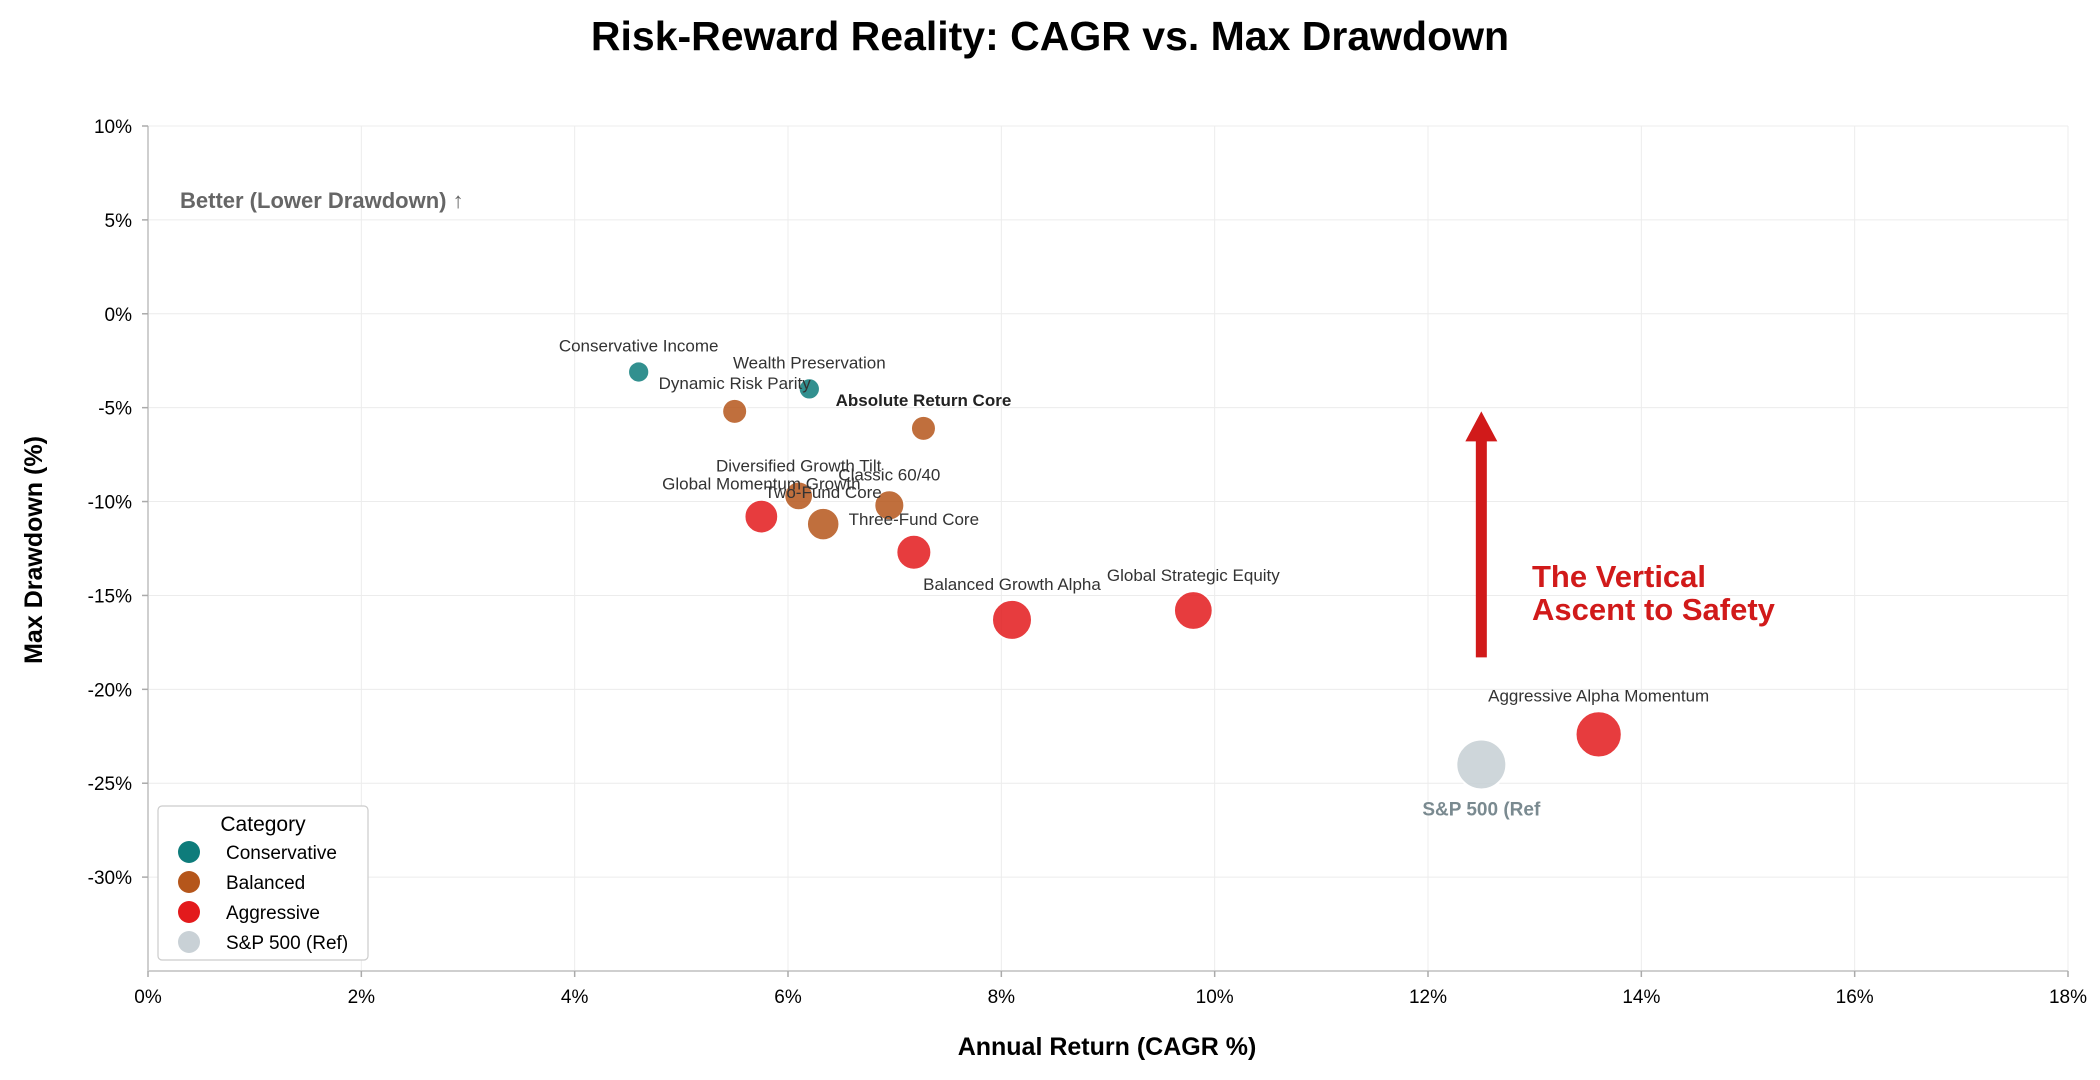 The image size is (2100, 1080). Describe the element at coordinates (110, 503) in the screenshot. I see `y-tick-label: -10%` at that location.